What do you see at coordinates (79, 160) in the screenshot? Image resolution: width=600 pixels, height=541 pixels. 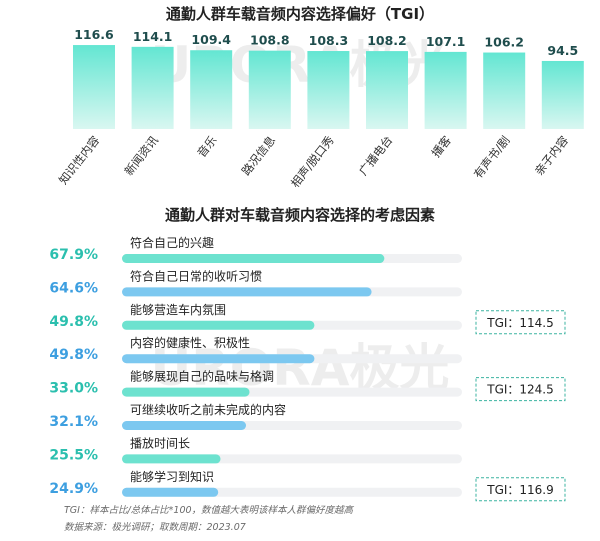 I see `vbar-category-label: 知识性内容` at bounding box center [79, 160].